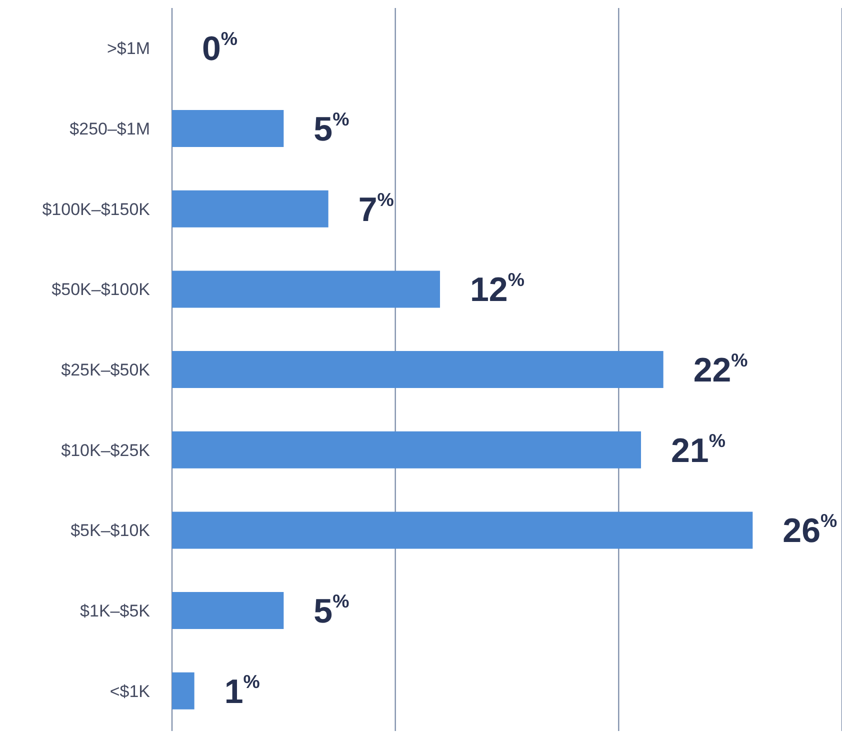 The width and height of the screenshot is (842, 732). Describe the element at coordinates (242, 690) in the screenshot. I see `data-label: 1$^{%}$` at that location.